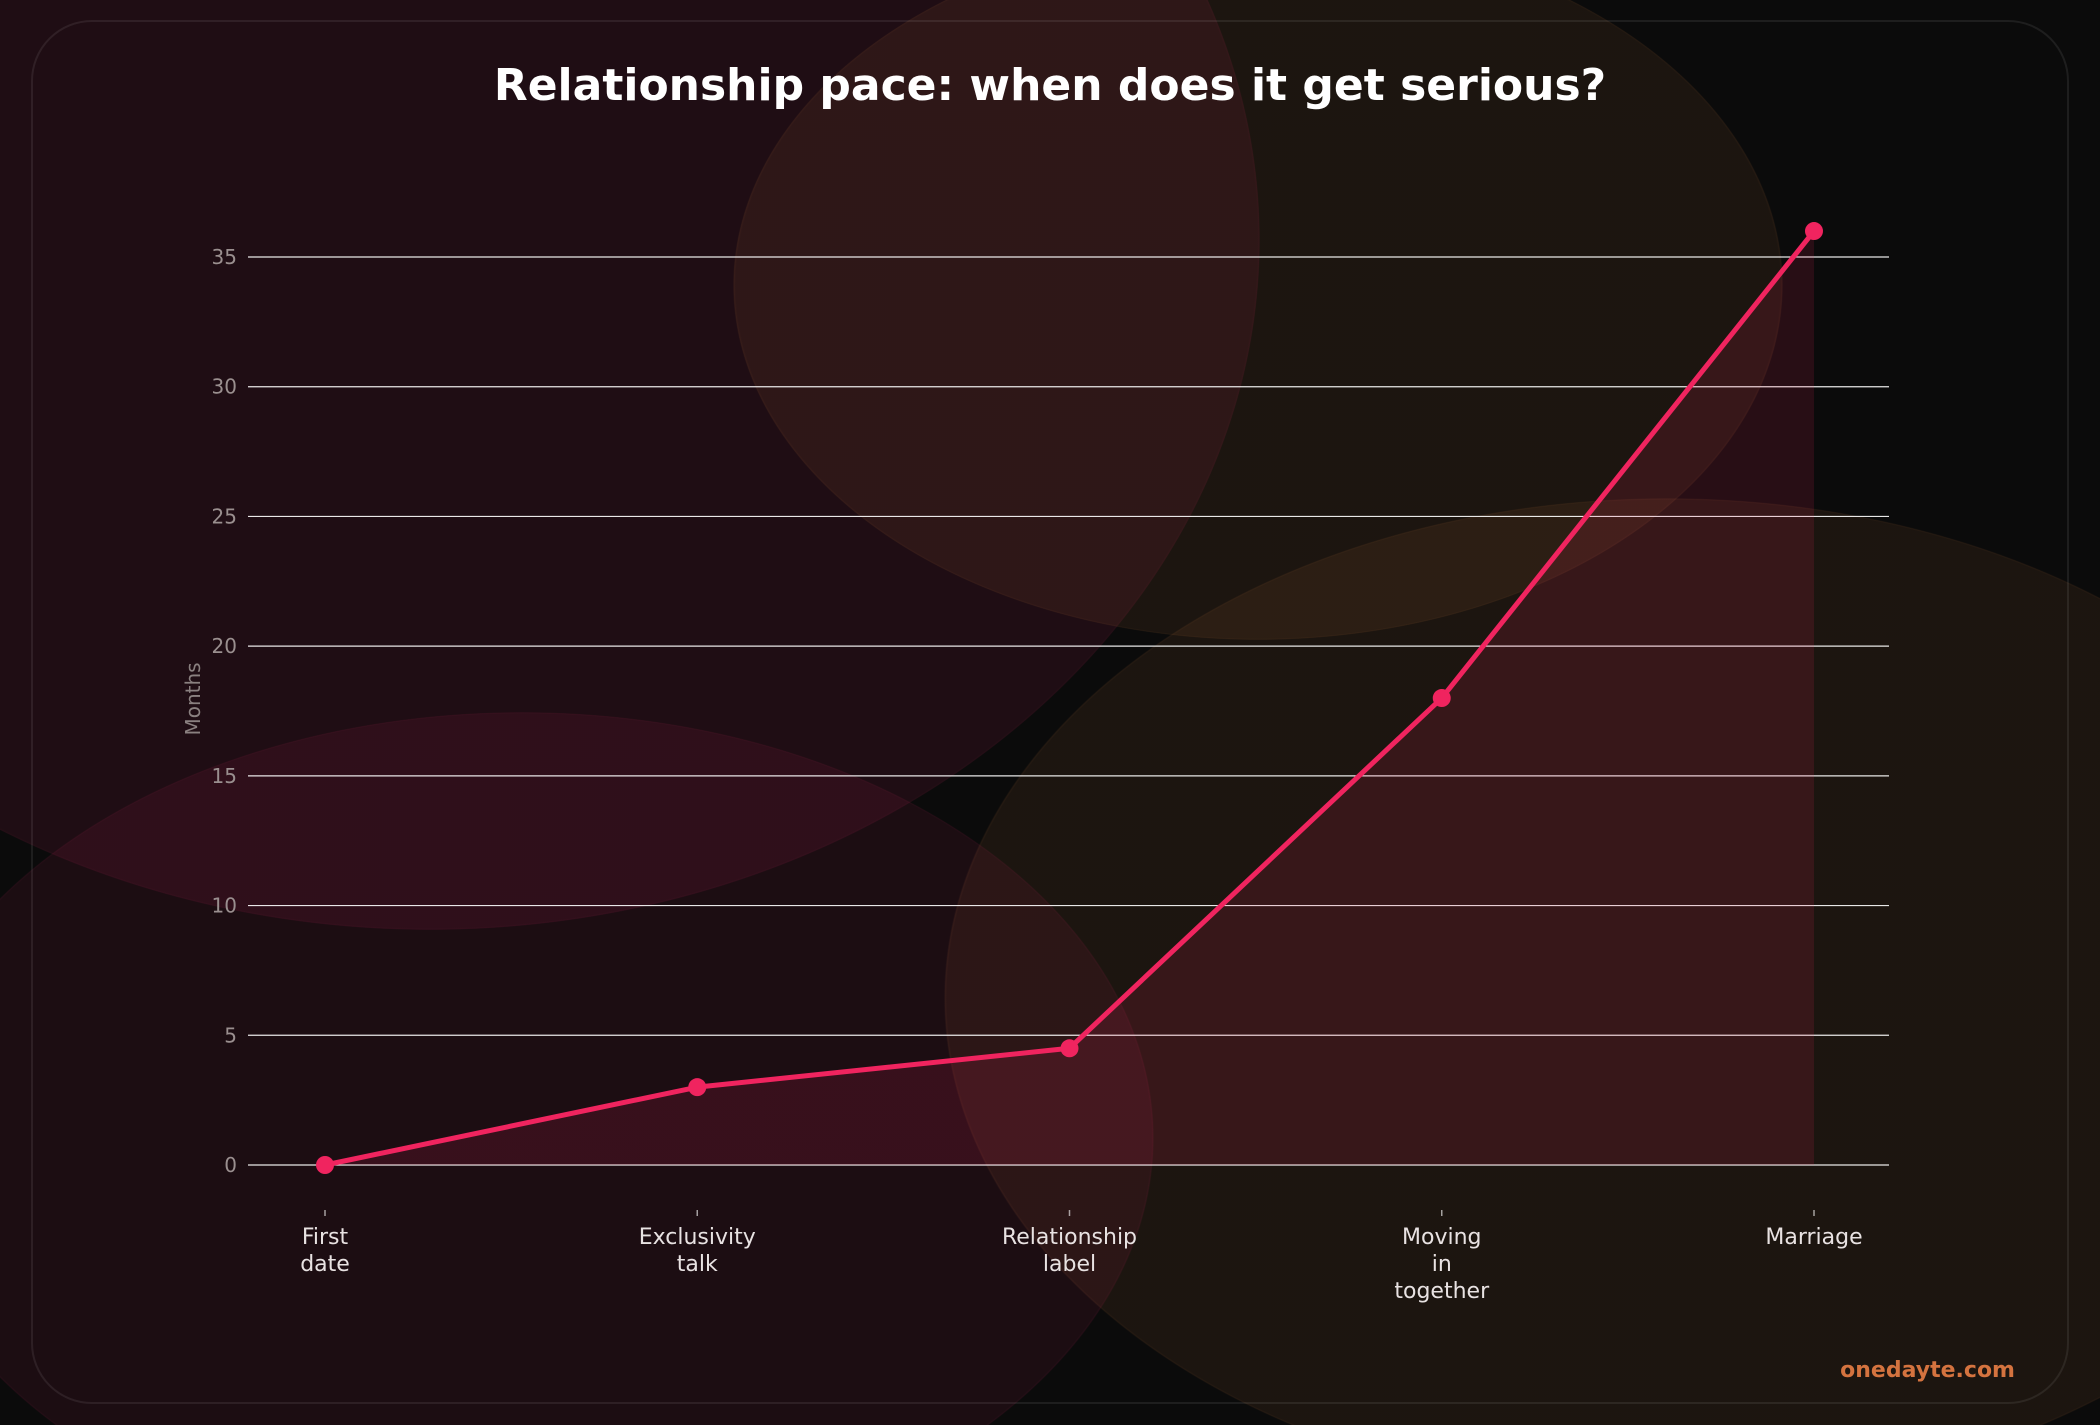 The width and height of the screenshot is (2100, 1425). I want to click on y-axis-label: Months, so click(193, 698).